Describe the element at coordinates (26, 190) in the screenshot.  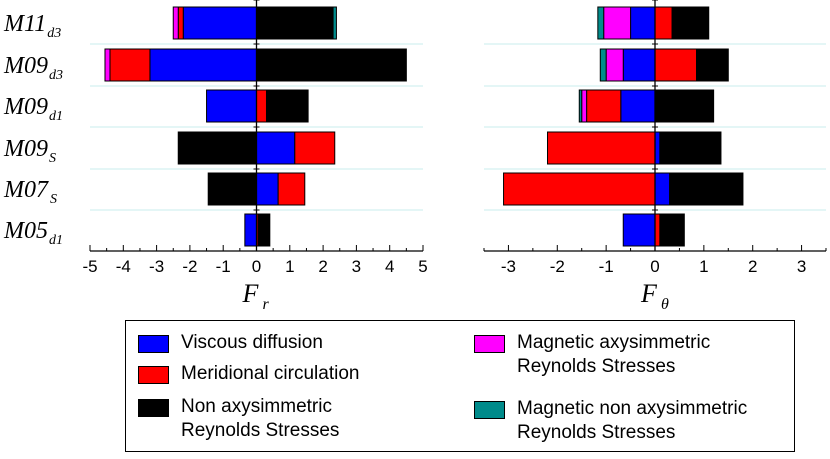
I see `category-label: M07` at that location.